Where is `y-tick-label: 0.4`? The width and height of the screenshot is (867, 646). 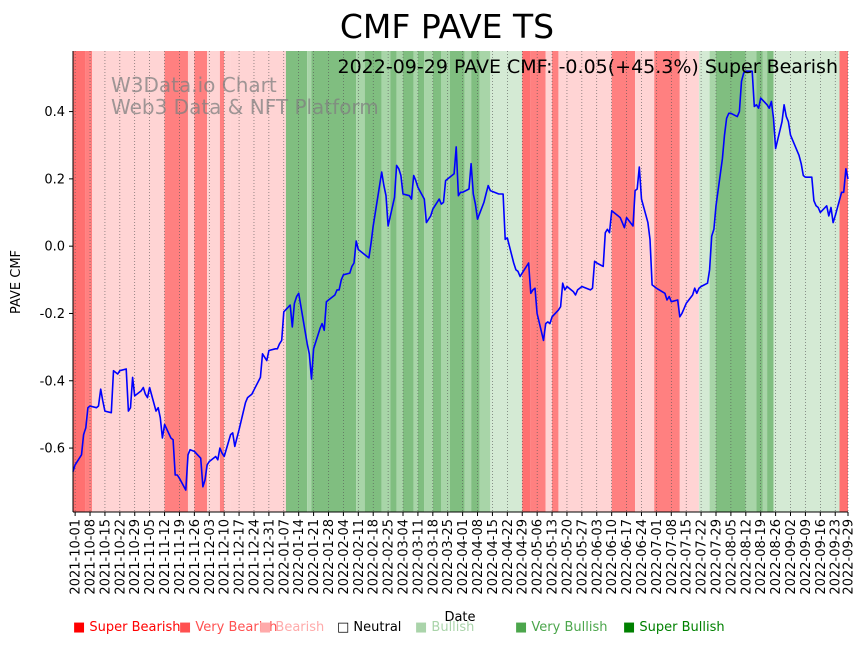
y-tick-label: 0.4 is located at coordinates (54, 112).